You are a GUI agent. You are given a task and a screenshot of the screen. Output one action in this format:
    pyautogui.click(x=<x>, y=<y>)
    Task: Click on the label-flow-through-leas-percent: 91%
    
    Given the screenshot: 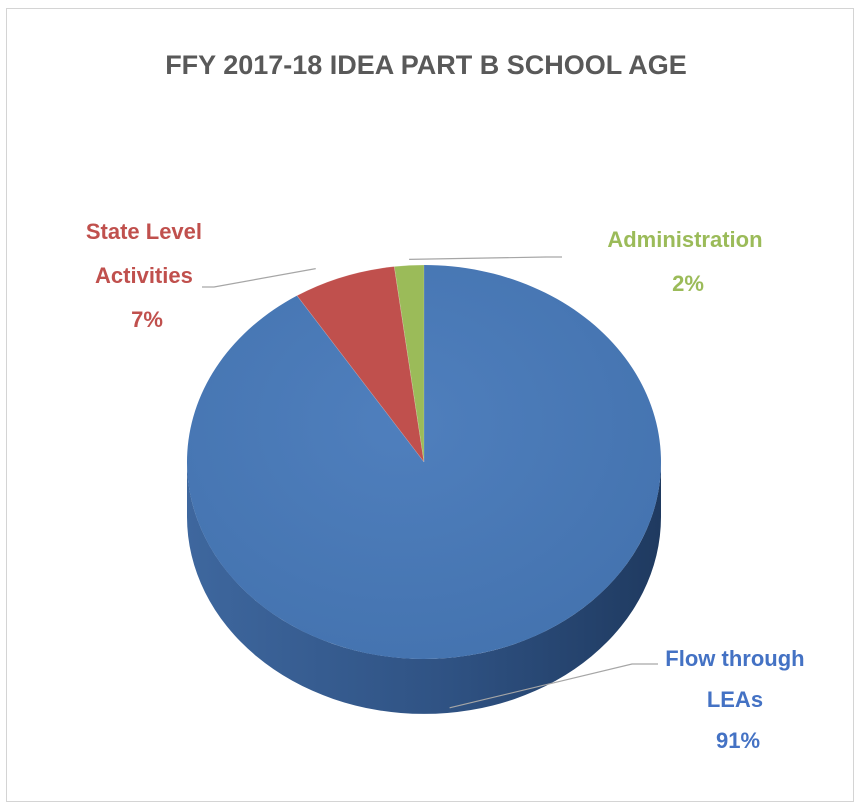 What is the action you would take?
    pyautogui.click(x=738, y=740)
    